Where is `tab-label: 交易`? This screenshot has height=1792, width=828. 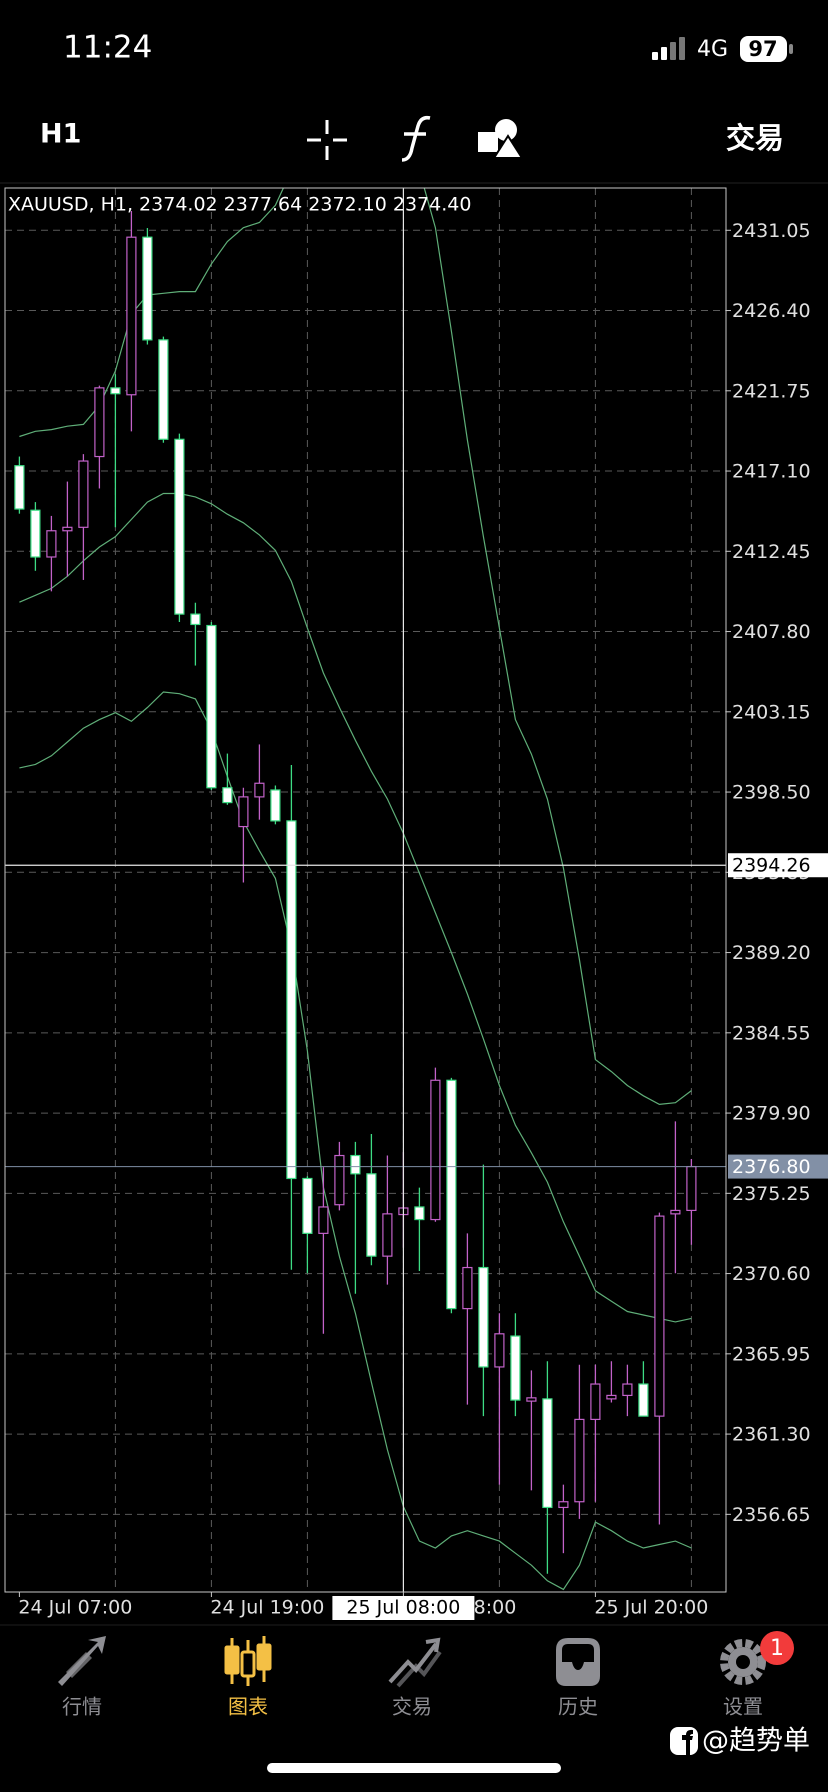 tab-label: 交易 is located at coordinates (412, 1707).